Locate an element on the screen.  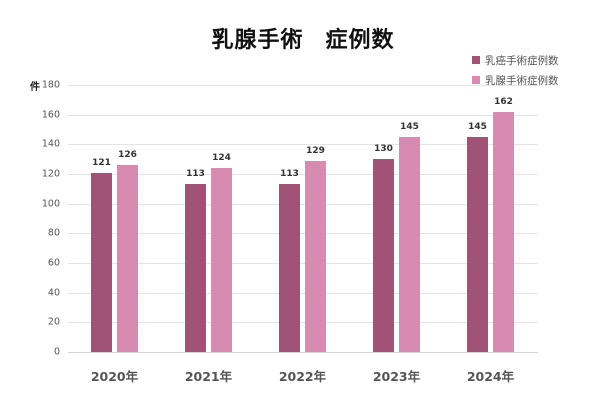
bar-cancer-2020年 is located at coordinates (101, 262).